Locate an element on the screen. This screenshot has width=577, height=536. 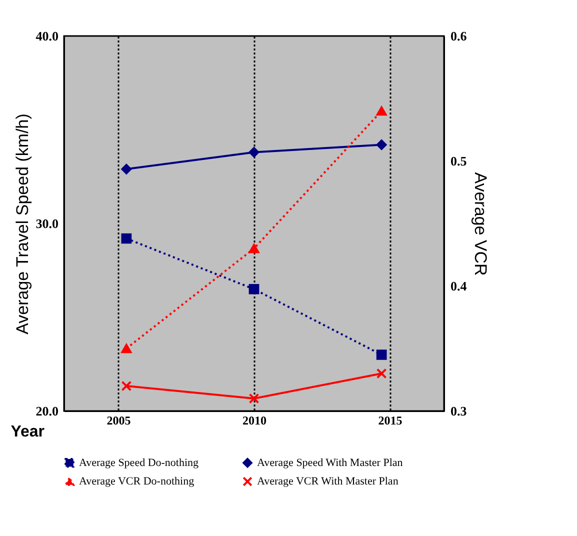
legend-label: Average Speed Do-nothing is located at coordinates (139, 462).